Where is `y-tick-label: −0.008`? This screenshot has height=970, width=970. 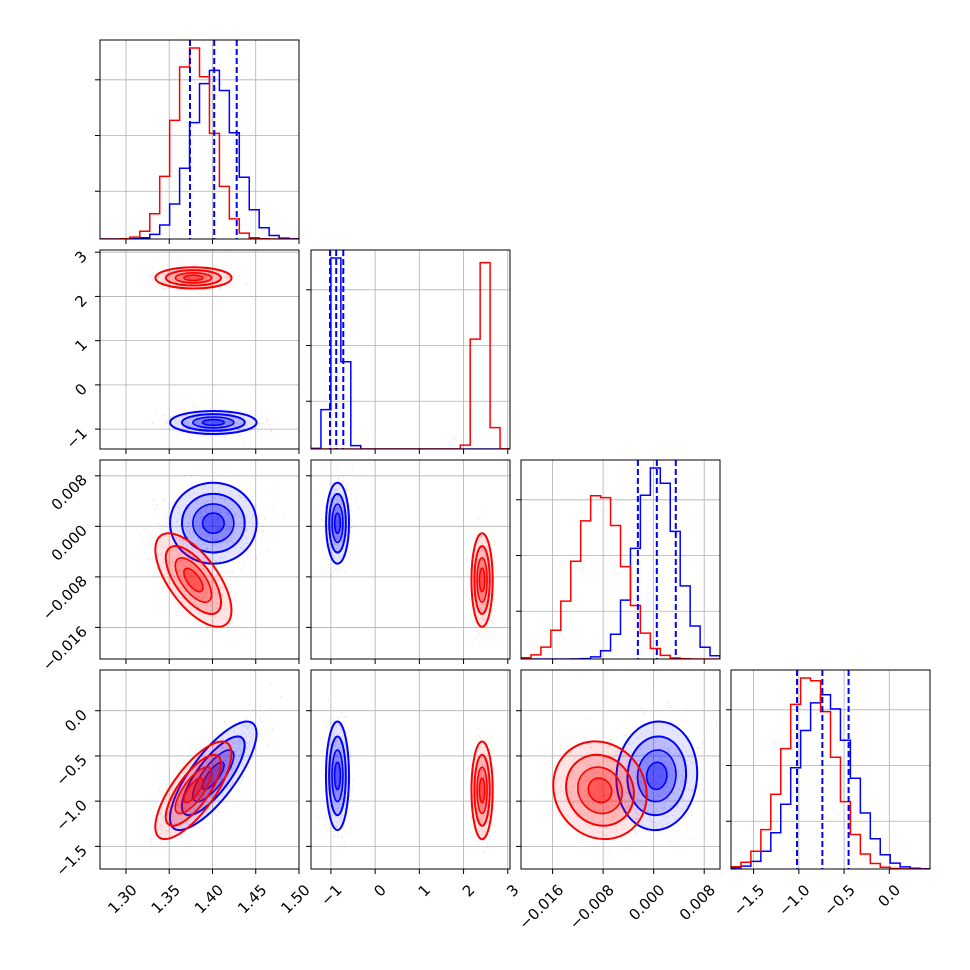 y-tick-label: −0.008 is located at coordinates (65, 598).